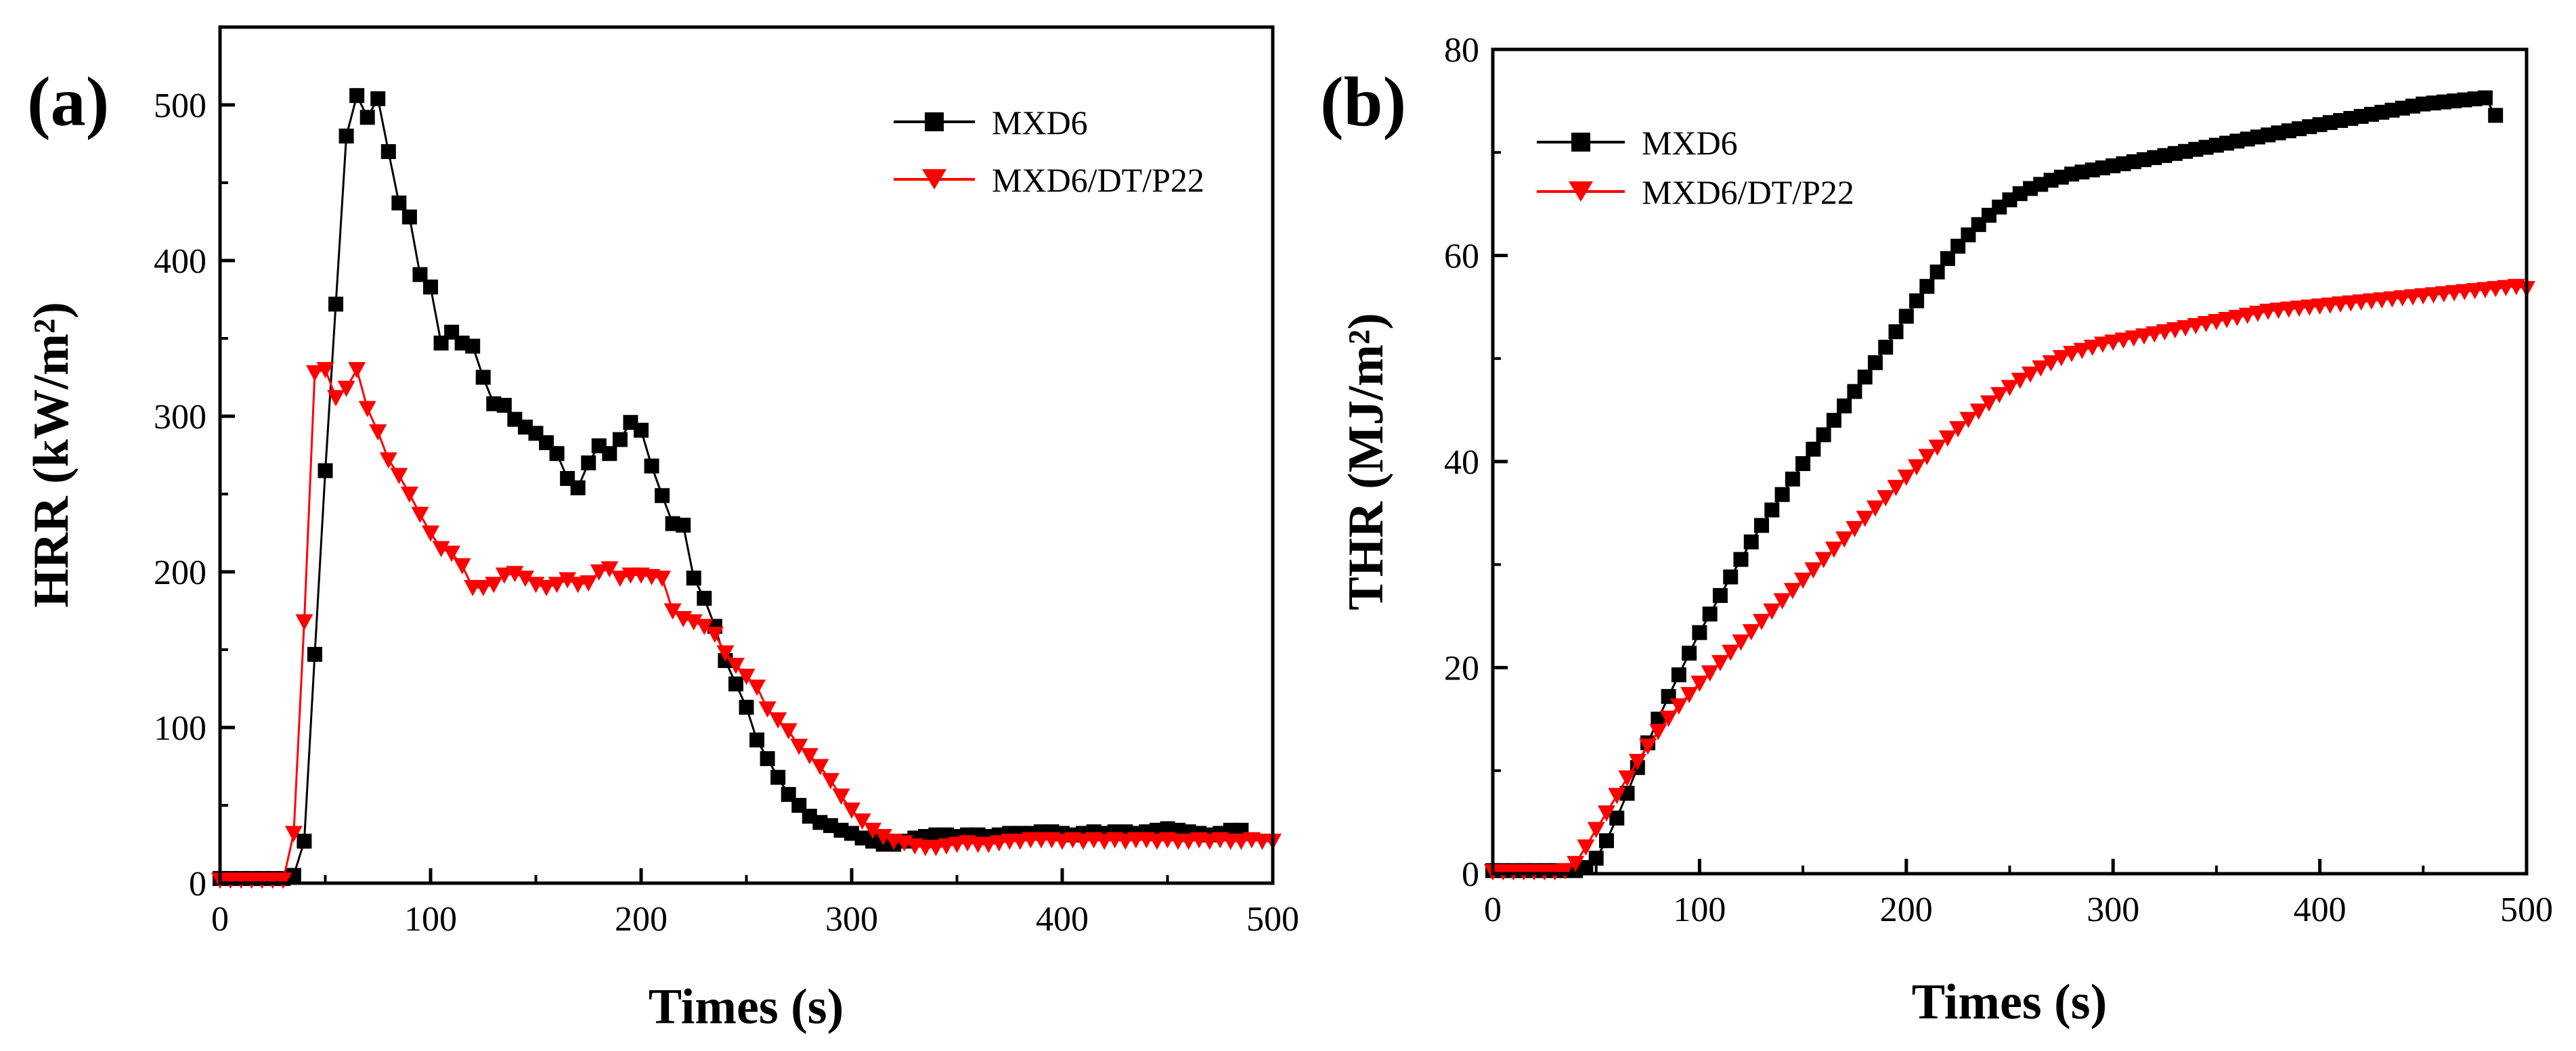  I want to click on x-tick-label-a-400: 400, so click(1062, 920).